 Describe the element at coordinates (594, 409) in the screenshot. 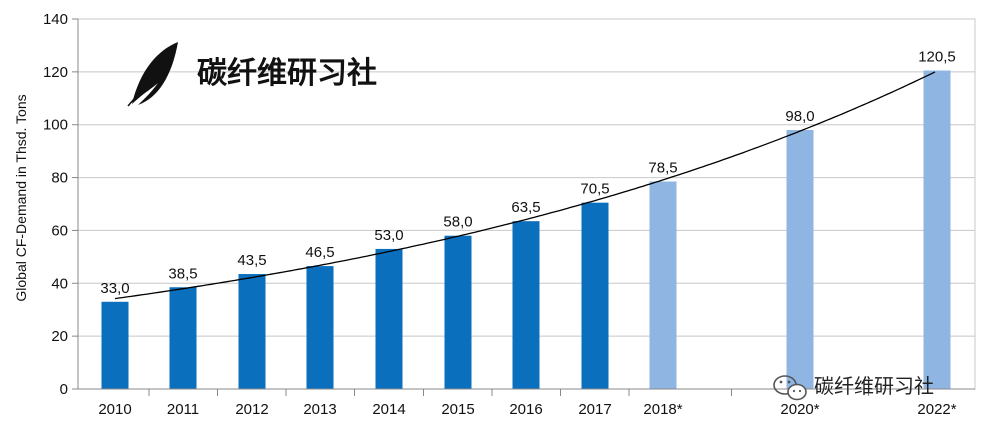

I see `x-tick-label: 2017` at that location.